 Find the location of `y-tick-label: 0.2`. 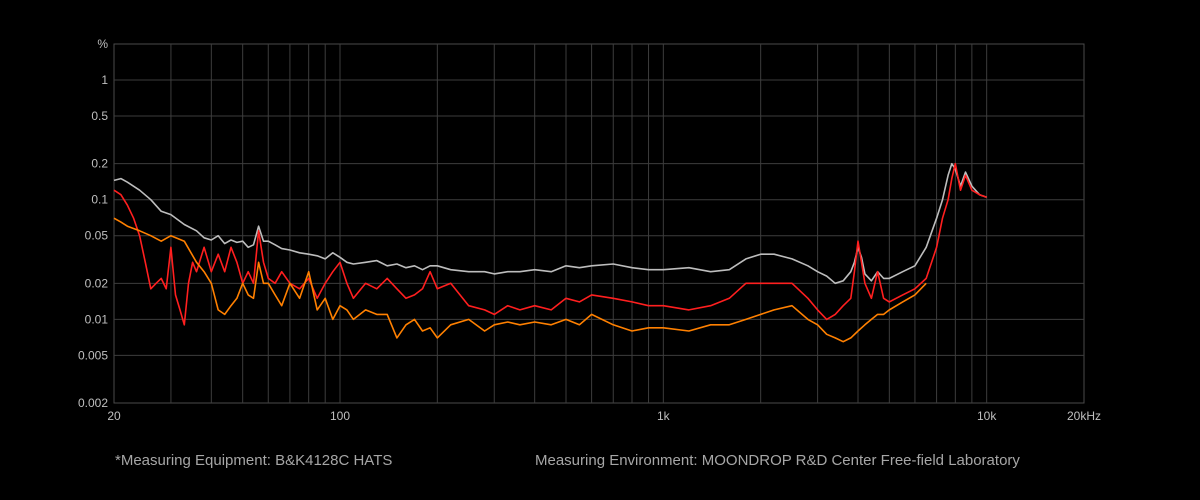

y-tick-label: 0.2 is located at coordinates (99, 164).